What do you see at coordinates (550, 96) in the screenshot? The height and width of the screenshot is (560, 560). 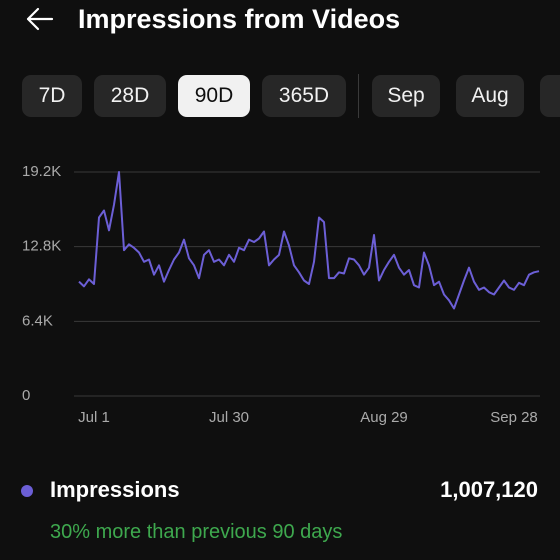 I see `range-tab: J` at bounding box center [550, 96].